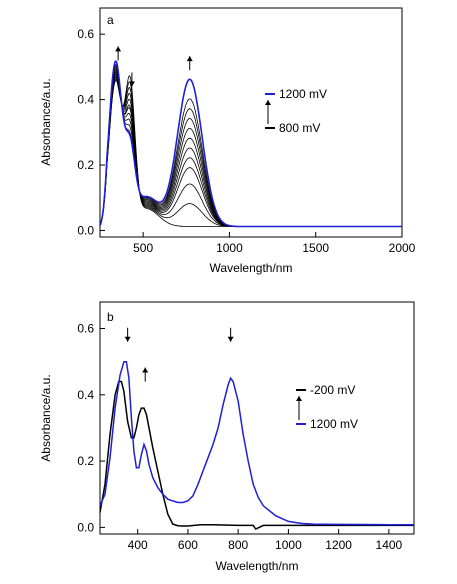 The width and height of the screenshot is (457, 584). I want to click on x-tick-label: 1200, so click(338, 545).